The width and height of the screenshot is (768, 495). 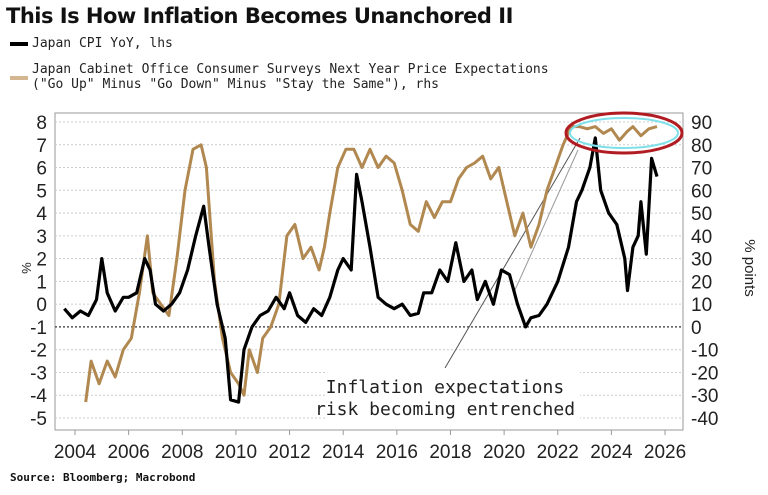 What do you see at coordinates (343, 452) in the screenshot?
I see `x-tick-label: 2014` at bounding box center [343, 452].